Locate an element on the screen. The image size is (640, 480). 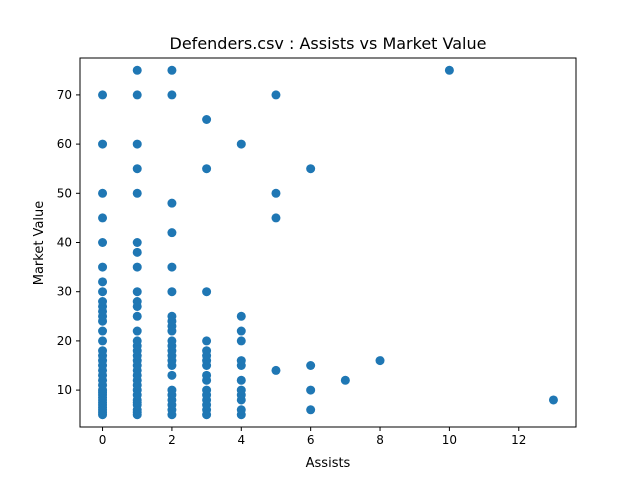
y-tick-label: 40 is located at coordinates (64, 243).